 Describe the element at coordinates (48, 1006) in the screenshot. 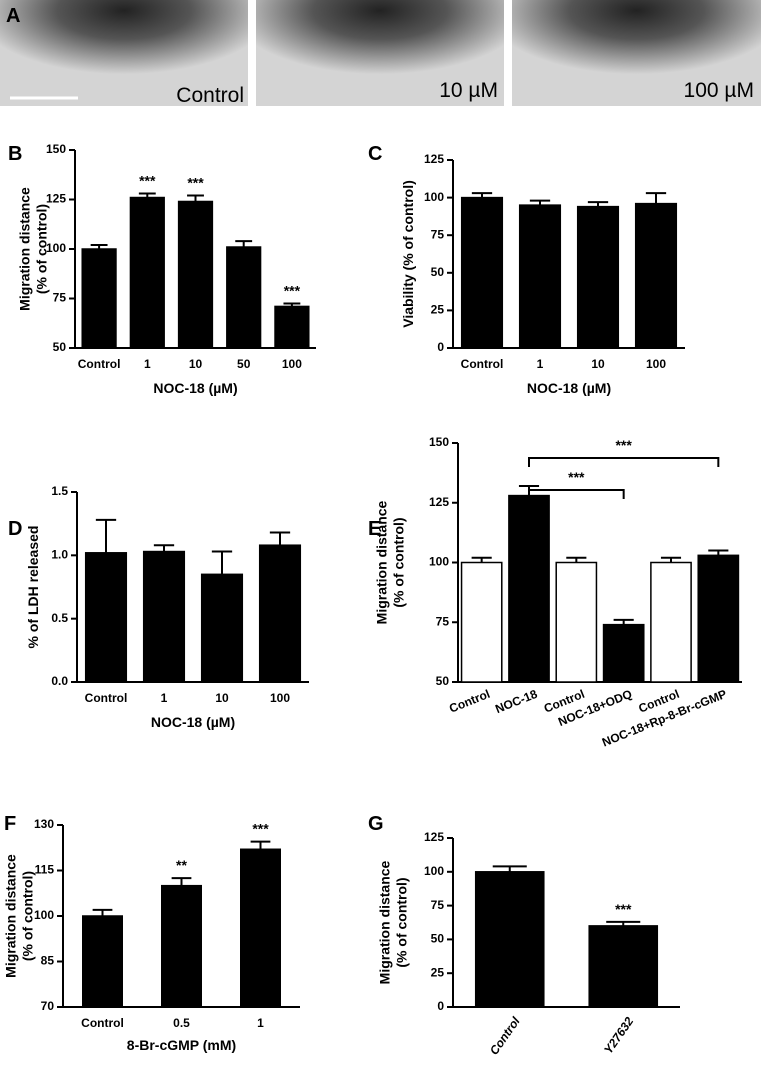

I see `y-tick-label: 70` at that location.